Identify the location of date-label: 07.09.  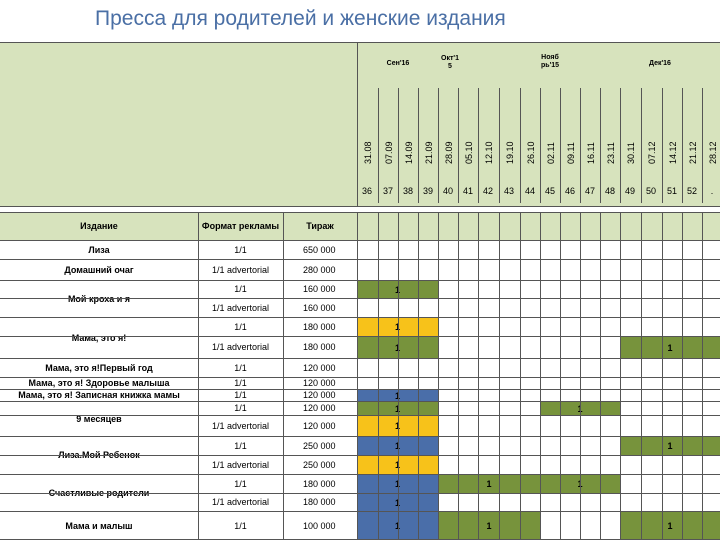
(389, 152).